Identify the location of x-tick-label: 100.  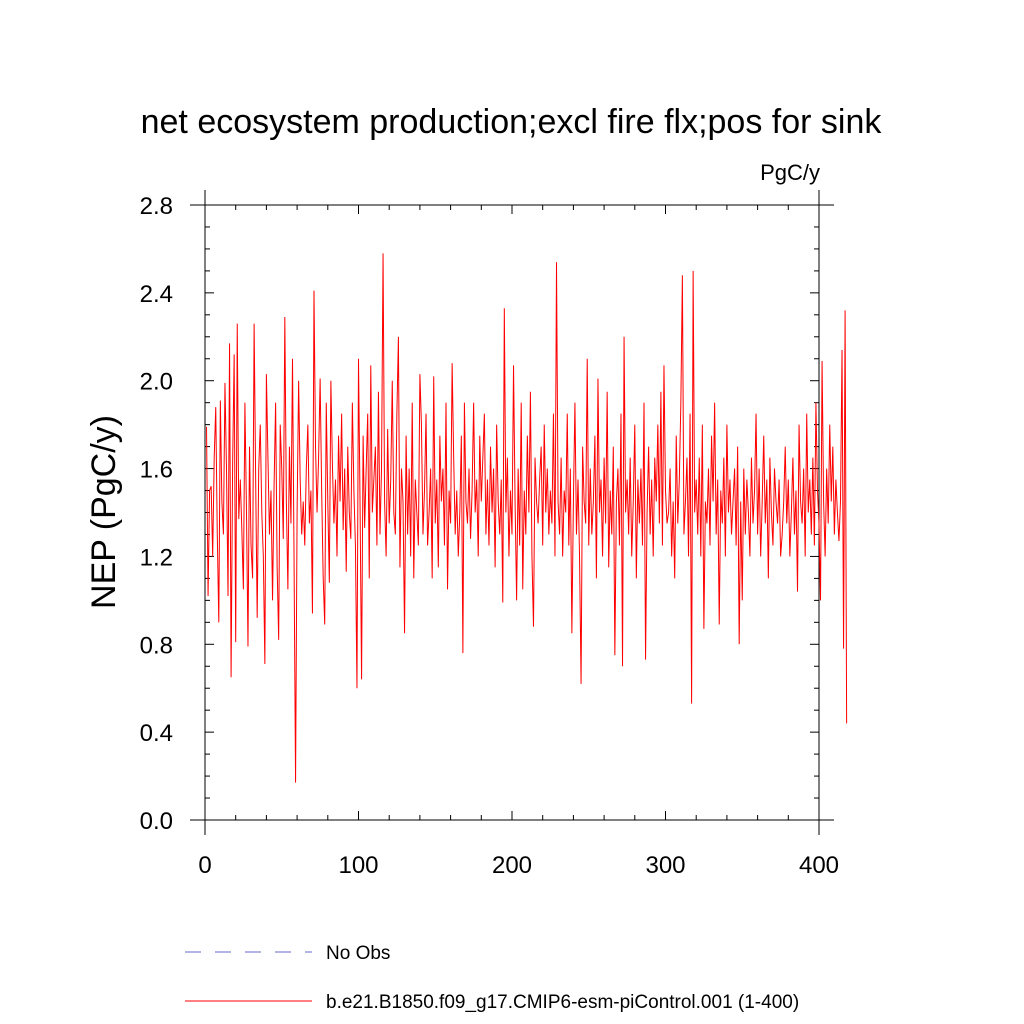
(358, 865).